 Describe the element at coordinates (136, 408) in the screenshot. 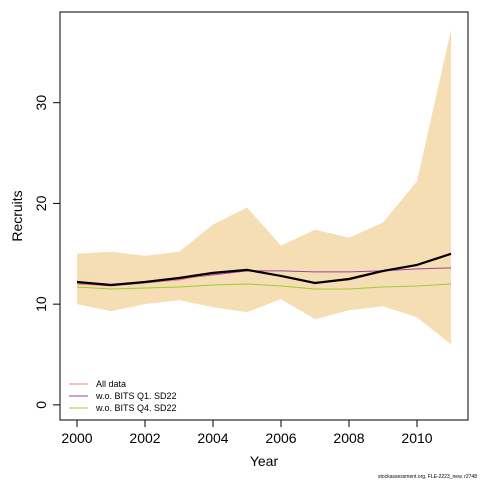

I see `legend-label-3: w.o. BITS Q4. SD22` at that location.